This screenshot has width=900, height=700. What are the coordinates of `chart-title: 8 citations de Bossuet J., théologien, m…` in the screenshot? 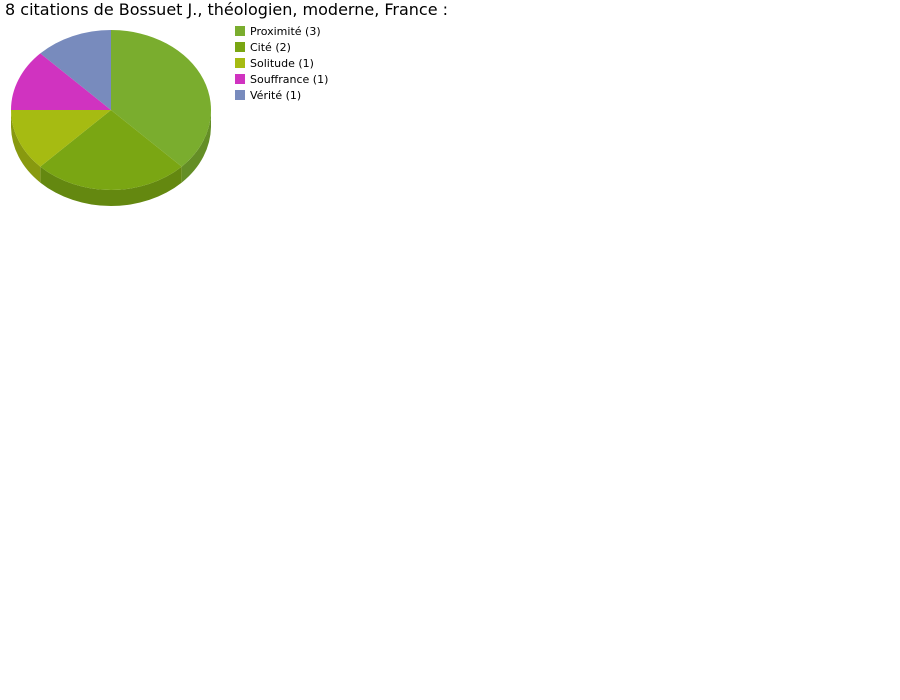 It's located at (227, 9).